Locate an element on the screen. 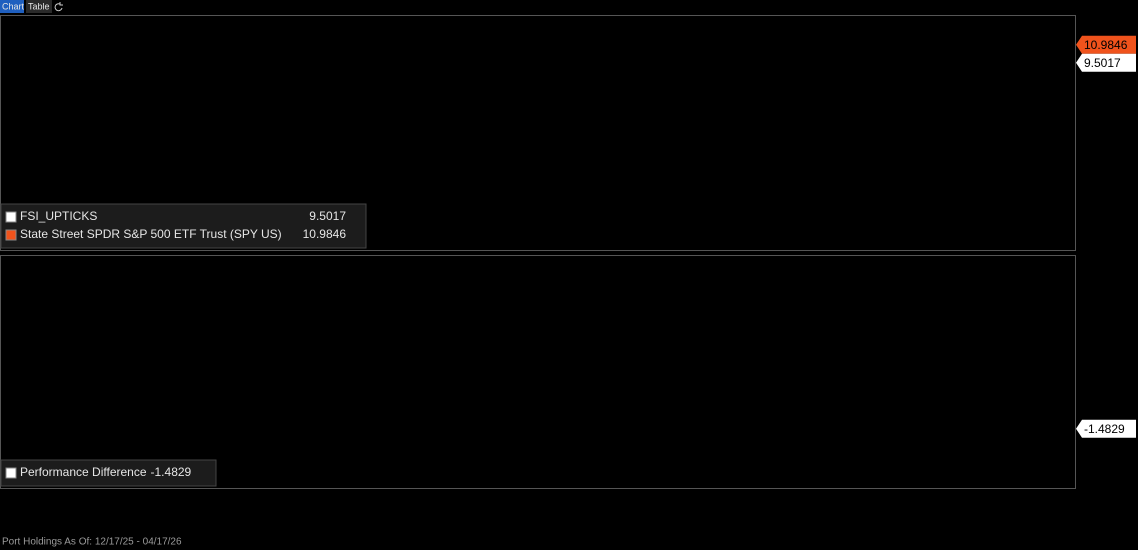 This screenshot has width=1138, height=550. value-callout-label: -1.4829 is located at coordinates (1104, 429).